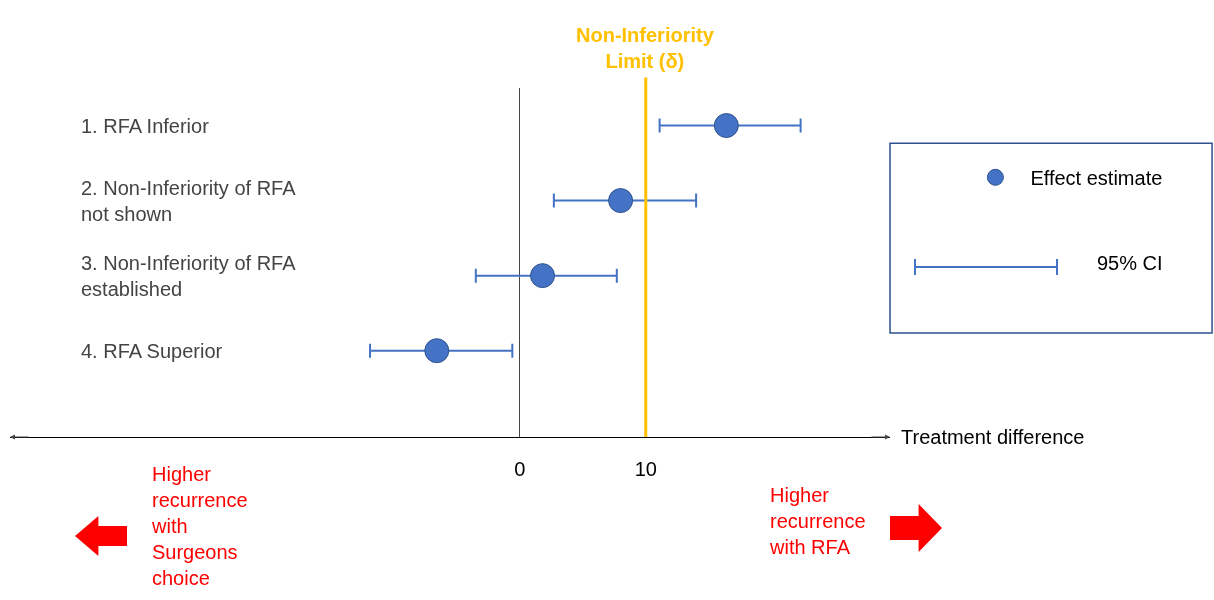  Describe the element at coordinates (145, 125) in the screenshot. I see `y-tick-label: 1. RFA Inferior` at that location.